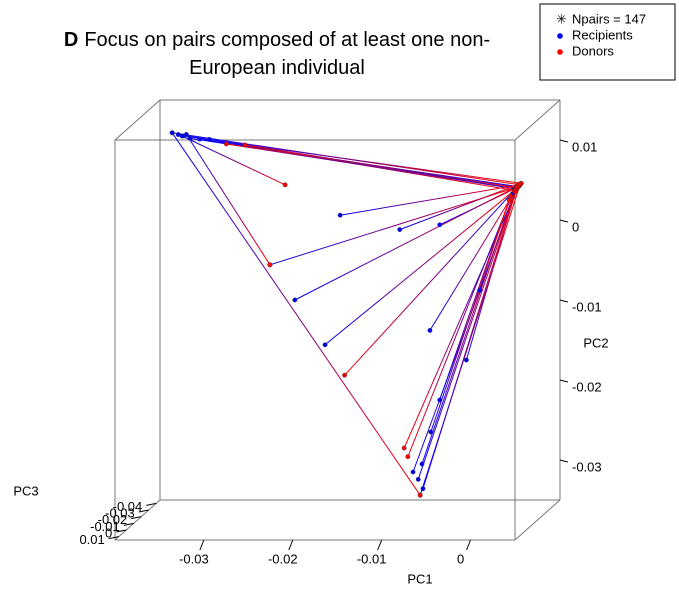  Describe the element at coordinates (194, 558) in the screenshot. I see `x-tick-label: -0.03` at that location.